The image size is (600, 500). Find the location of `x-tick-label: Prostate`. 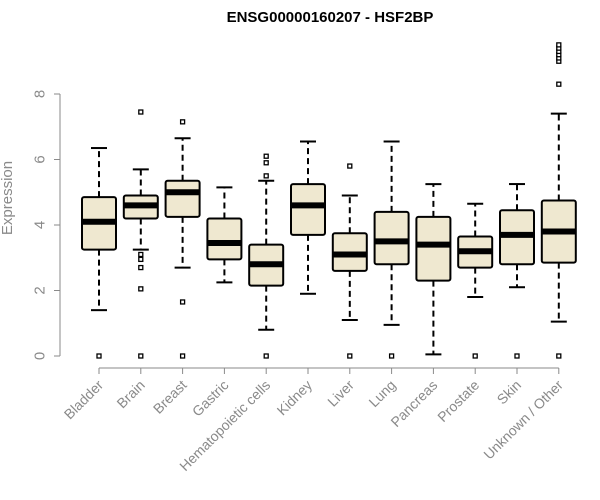

x-tick-label: Prostate is located at coordinates (458, 401).